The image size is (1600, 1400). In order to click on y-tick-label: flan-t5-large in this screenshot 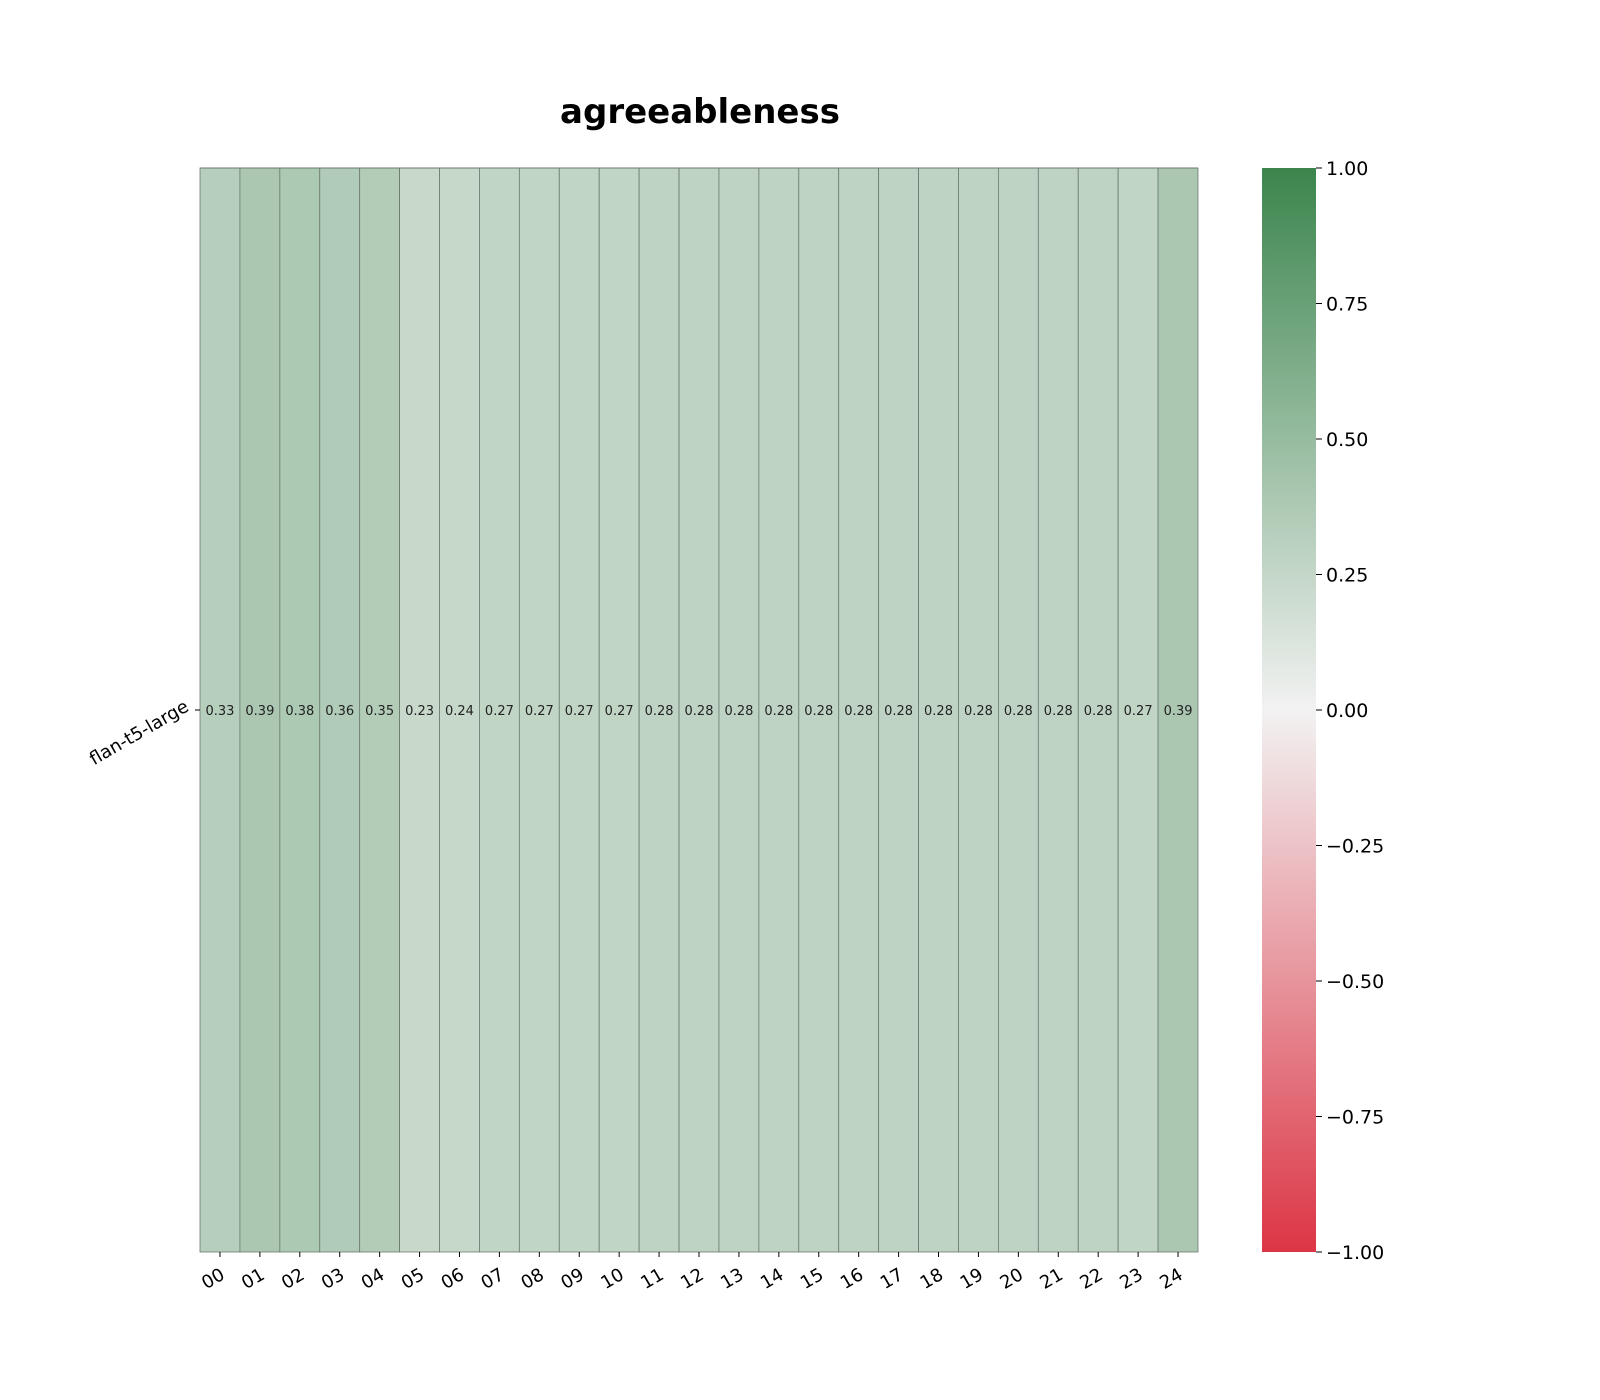, I will do `click(139, 733)`.